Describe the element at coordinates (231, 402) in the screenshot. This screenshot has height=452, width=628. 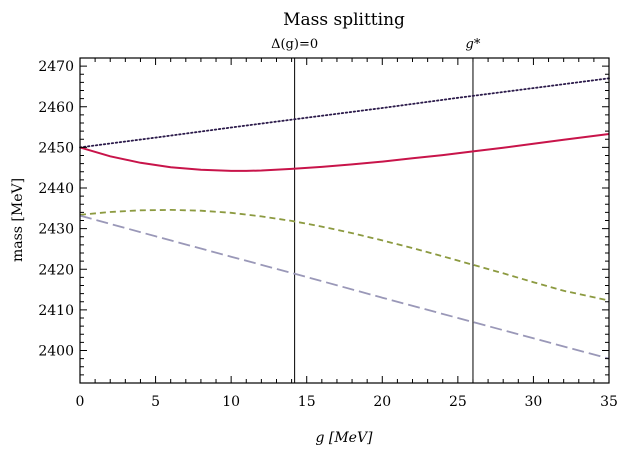
I see `x-tick-label: 10` at that location.